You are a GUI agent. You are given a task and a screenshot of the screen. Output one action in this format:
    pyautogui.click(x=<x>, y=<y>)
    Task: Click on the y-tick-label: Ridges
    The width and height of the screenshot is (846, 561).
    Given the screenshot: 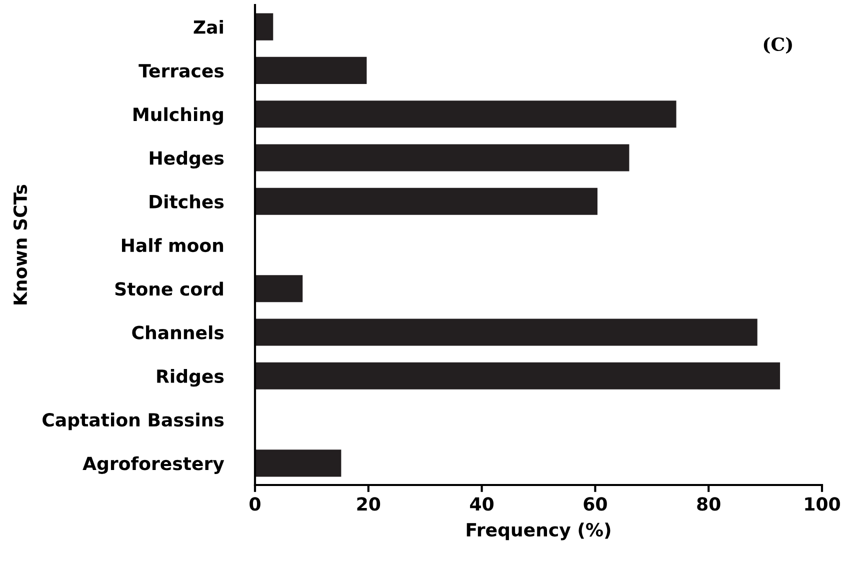 What is the action you would take?
    pyautogui.click(x=190, y=378)
    